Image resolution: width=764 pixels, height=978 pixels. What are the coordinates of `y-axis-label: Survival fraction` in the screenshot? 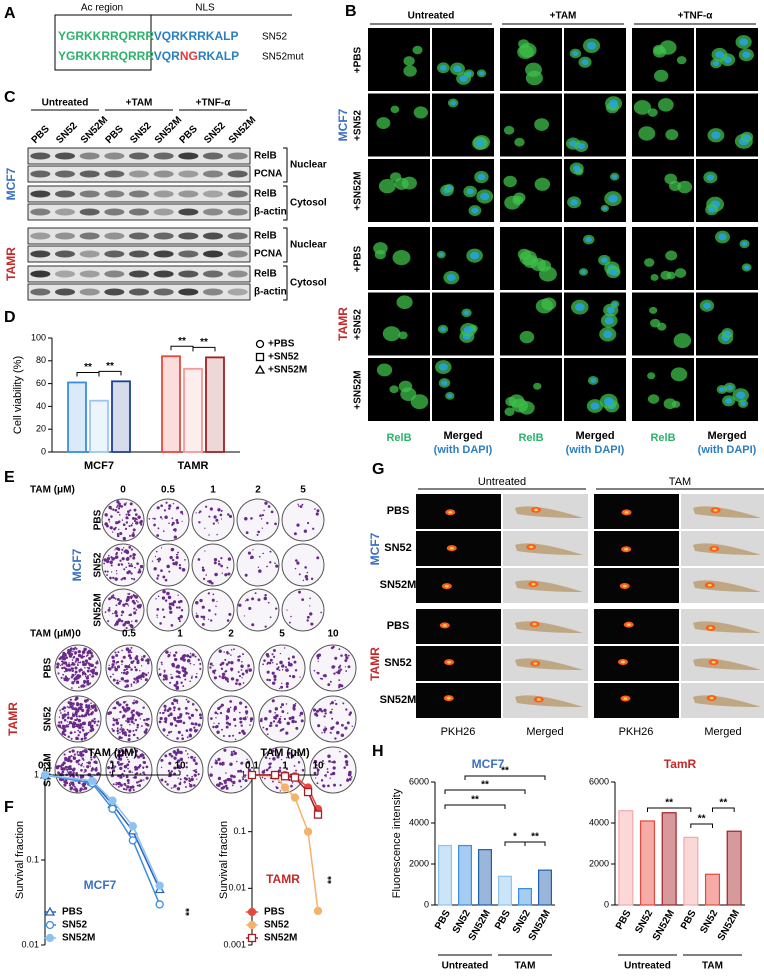 It's located at (20, 860).